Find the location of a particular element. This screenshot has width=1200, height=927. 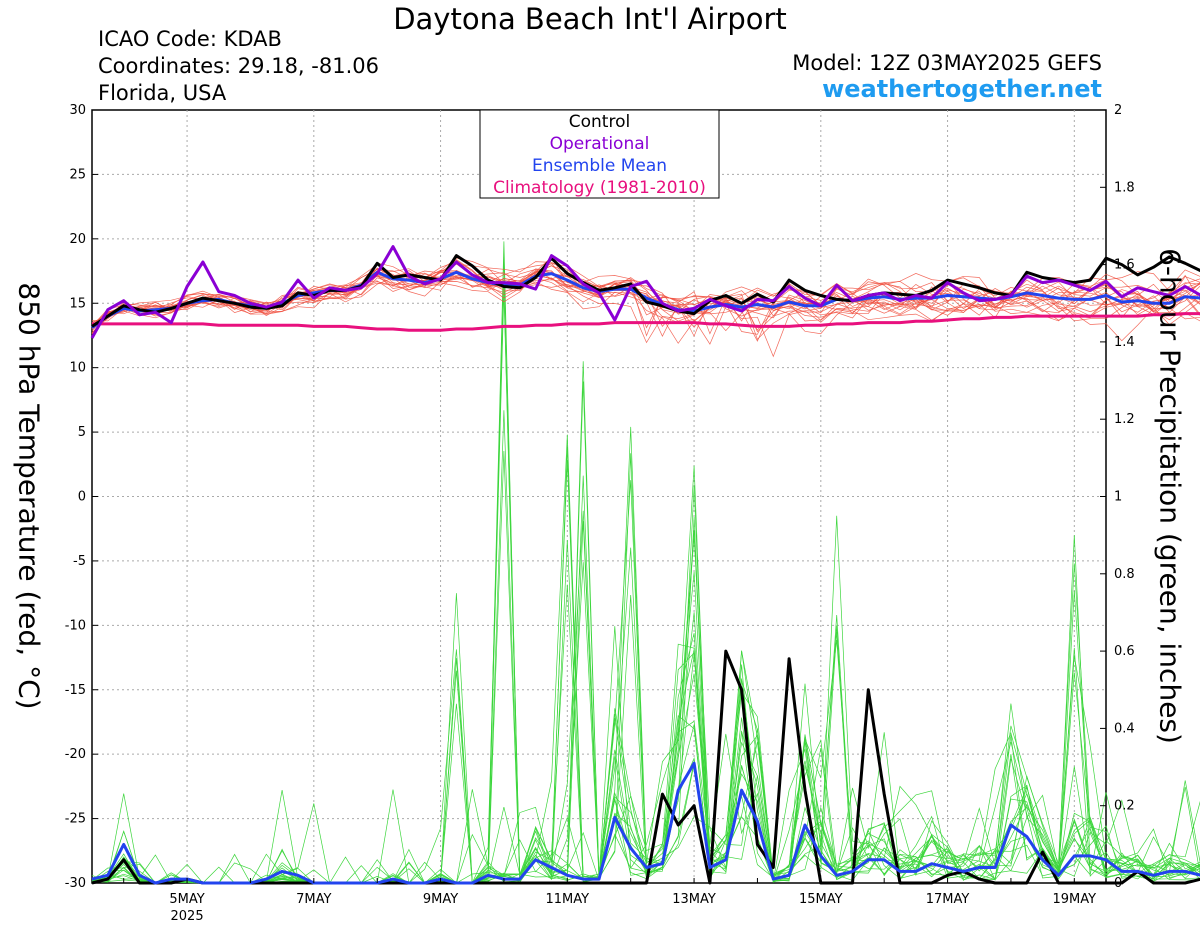

y-axis-label-left: 850 hPa Temperature (red, °C) is located at coordinates (29, 496).